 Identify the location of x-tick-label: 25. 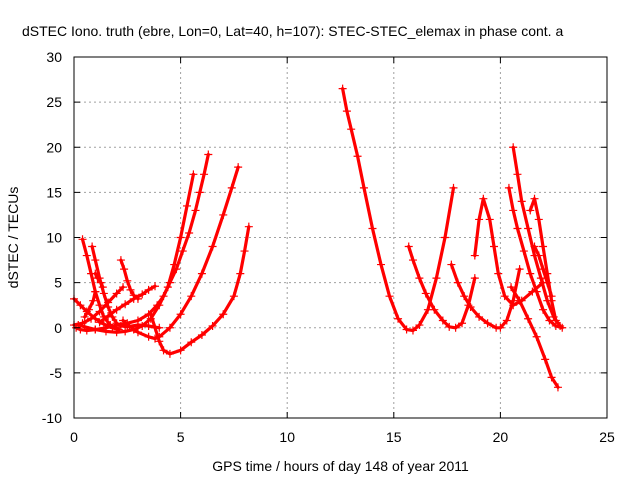
(607, 437).